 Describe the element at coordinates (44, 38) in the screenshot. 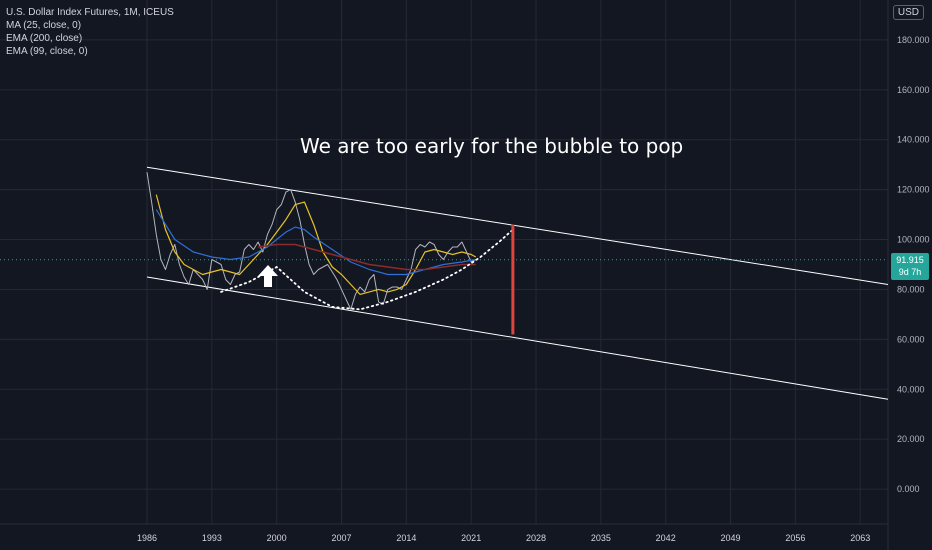

I see `legend-ema200: EMA (200, close)` at that location.